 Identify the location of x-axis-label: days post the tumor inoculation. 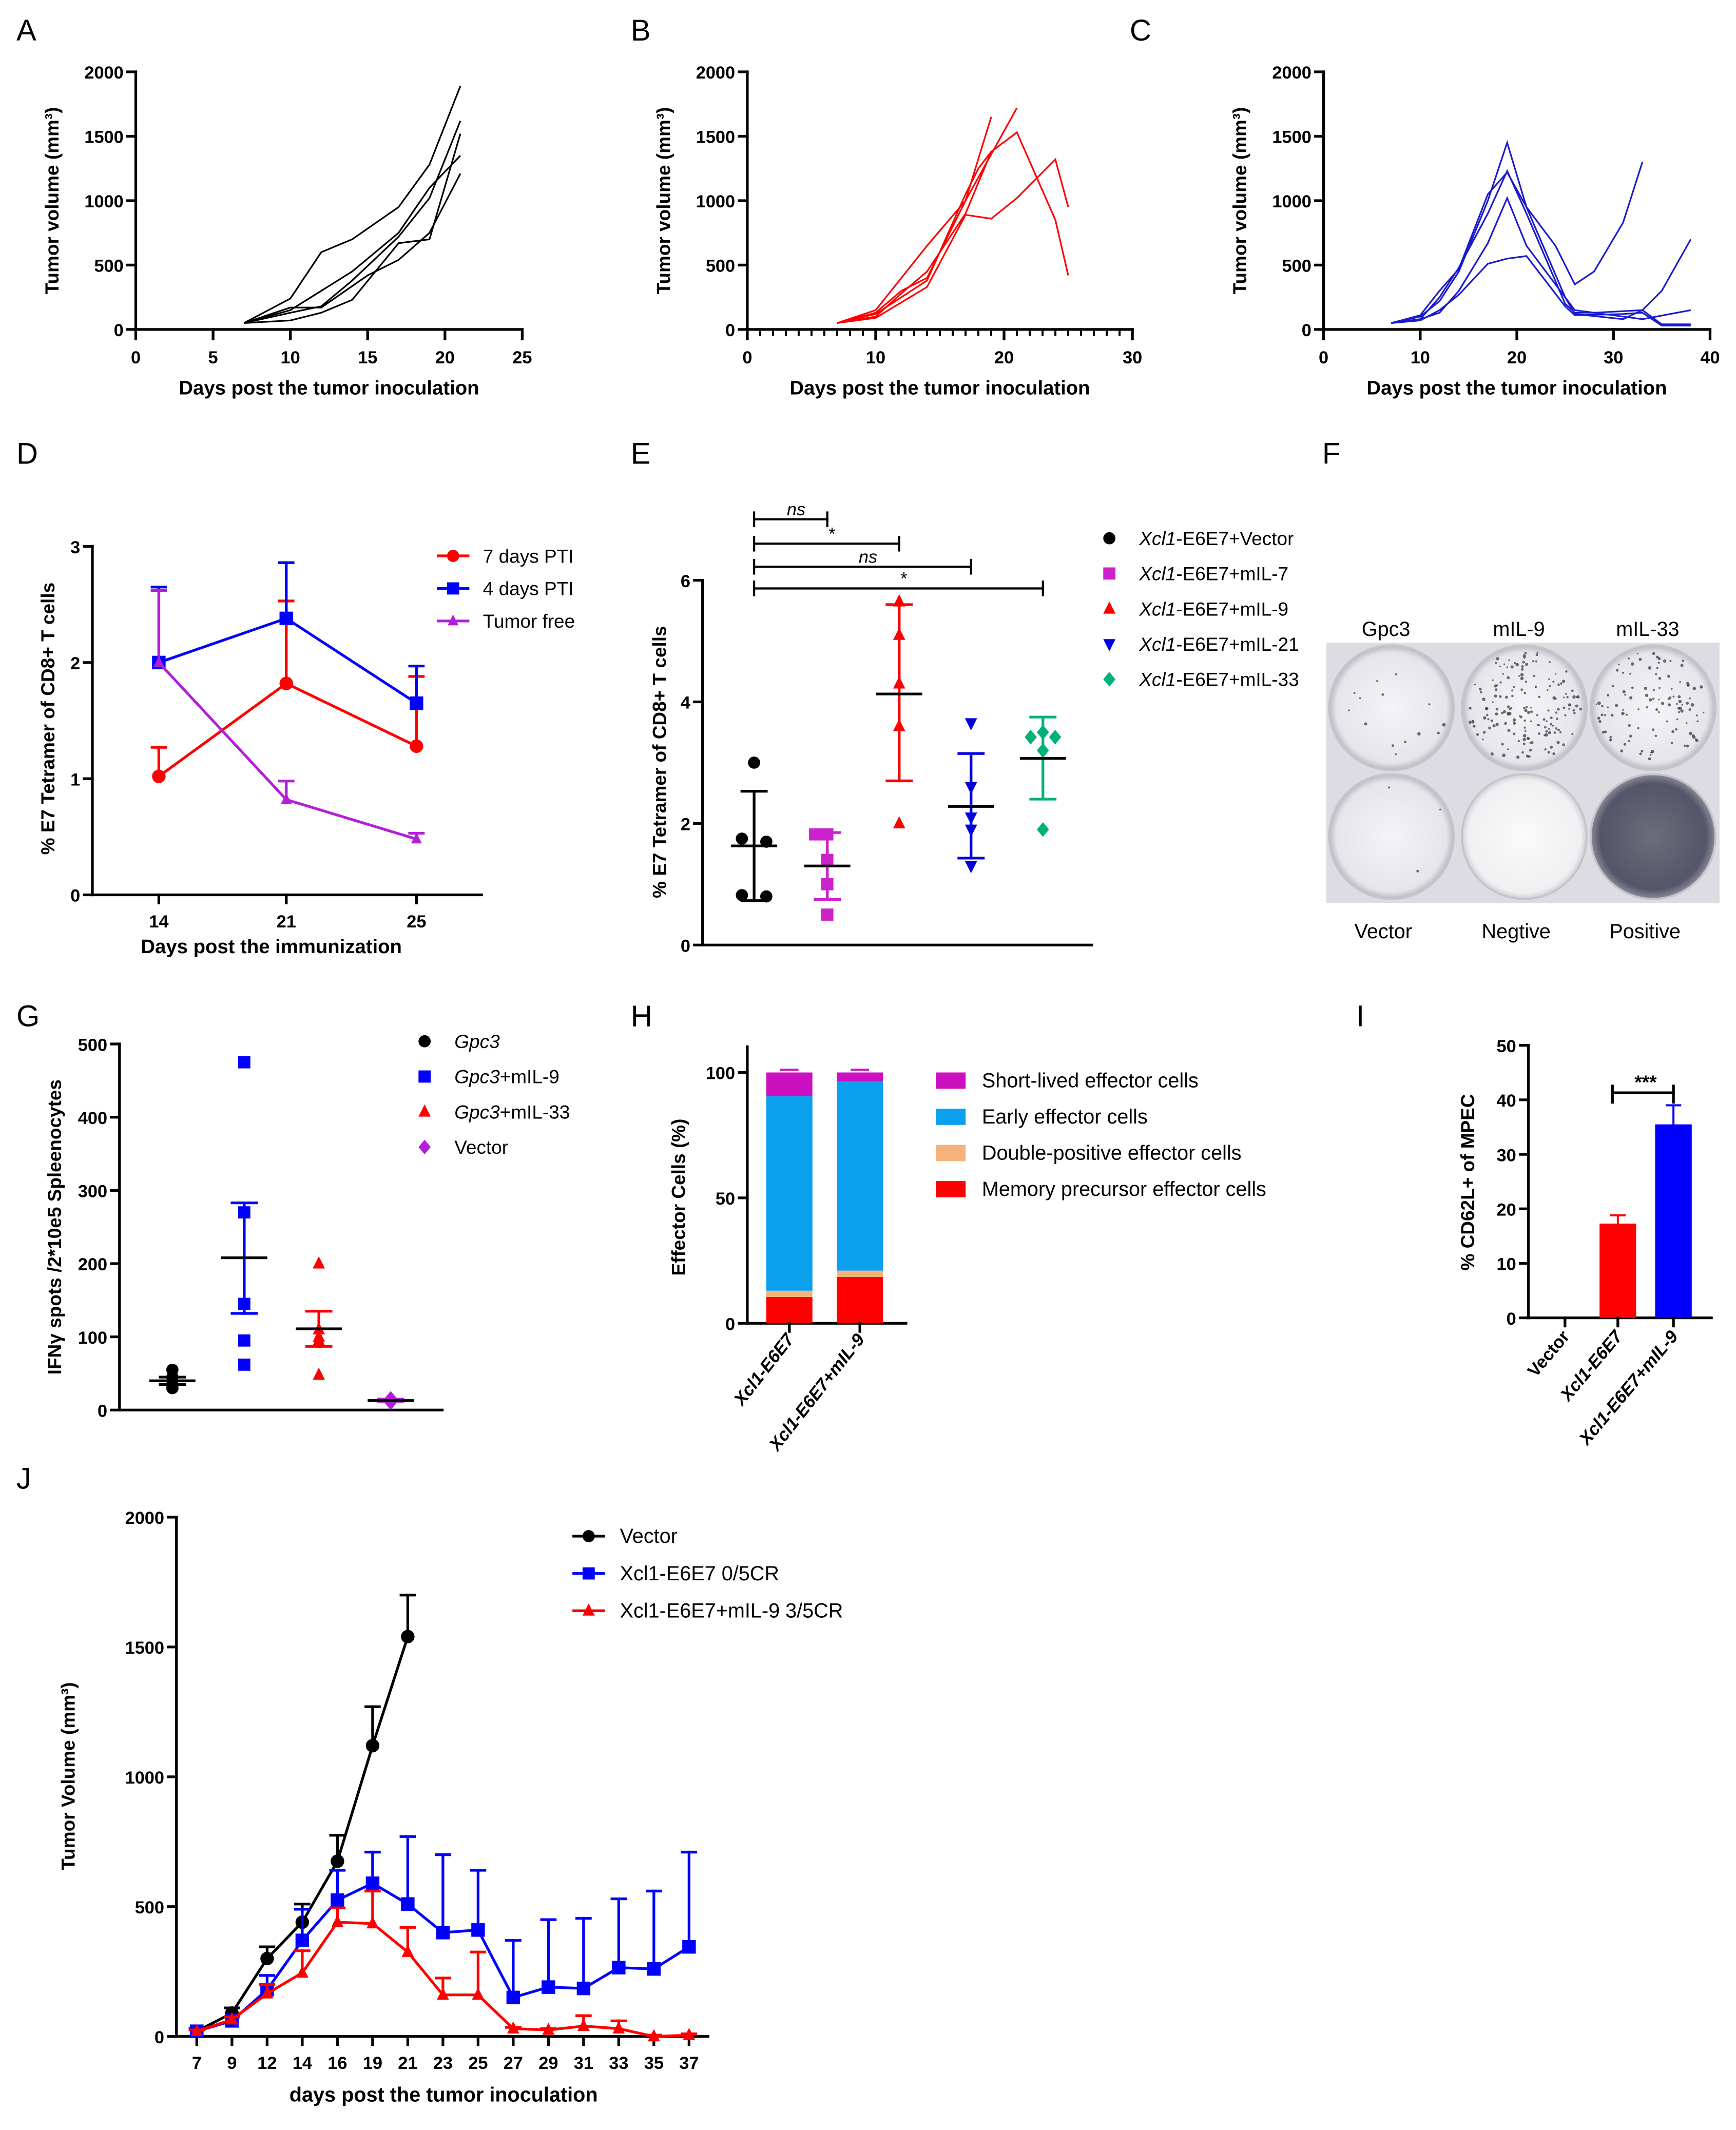
(444, 2095).